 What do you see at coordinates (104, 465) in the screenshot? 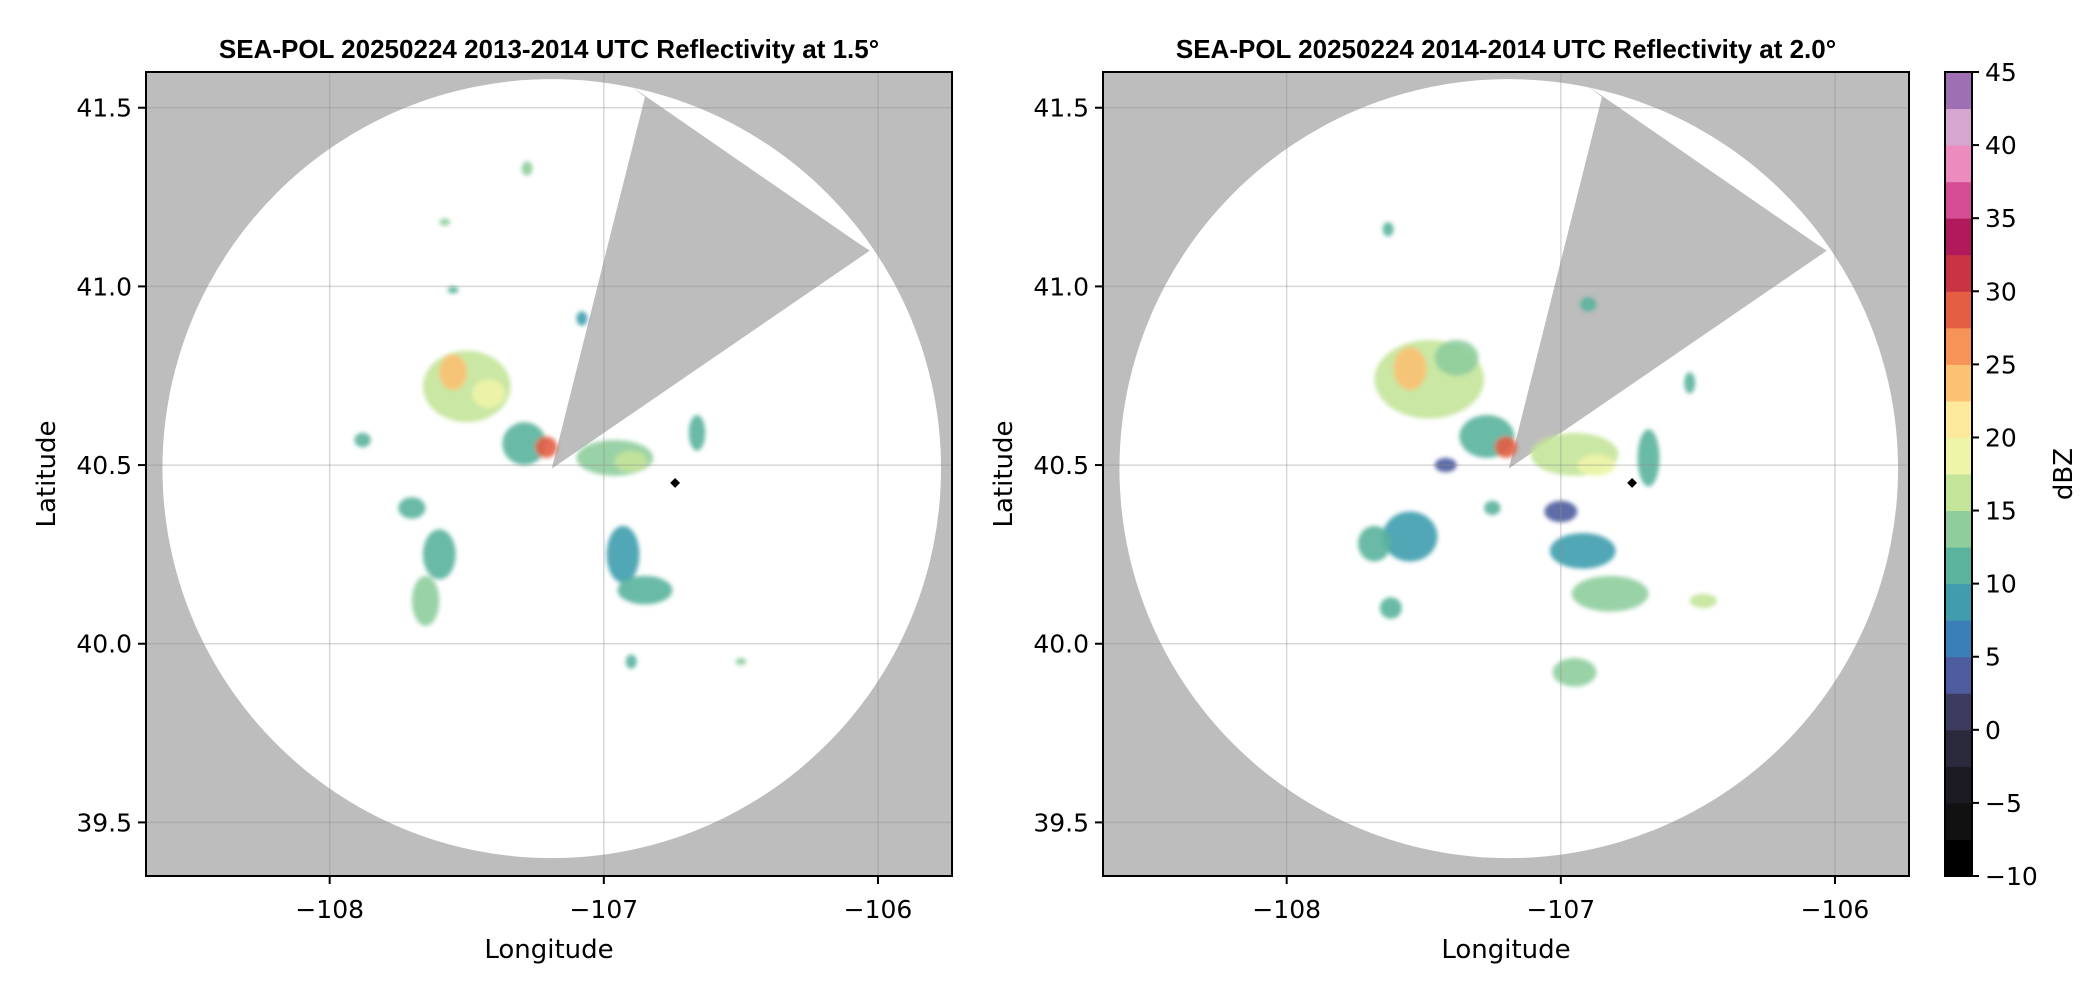
I see `y-tick-label: 40.5` at bounding box center [104, 465].